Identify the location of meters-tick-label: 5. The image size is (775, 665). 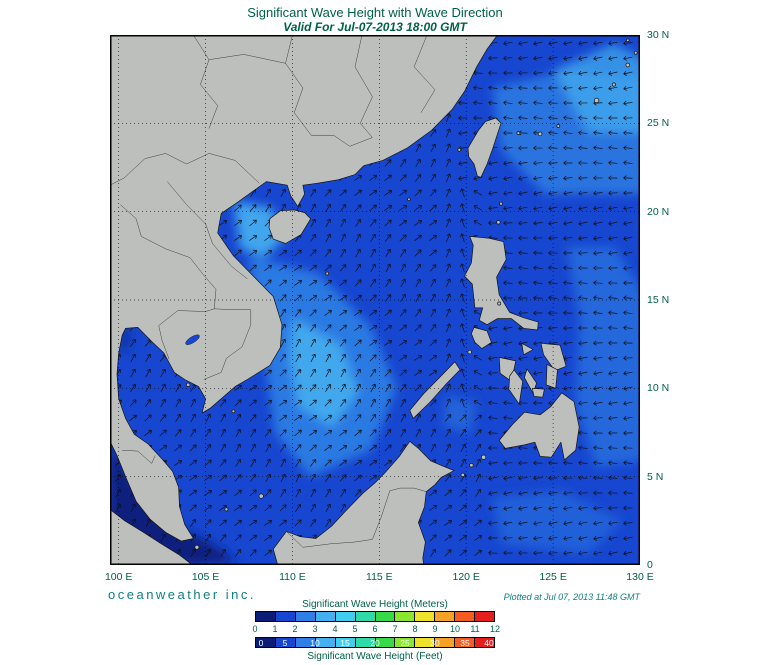
(355, 629).